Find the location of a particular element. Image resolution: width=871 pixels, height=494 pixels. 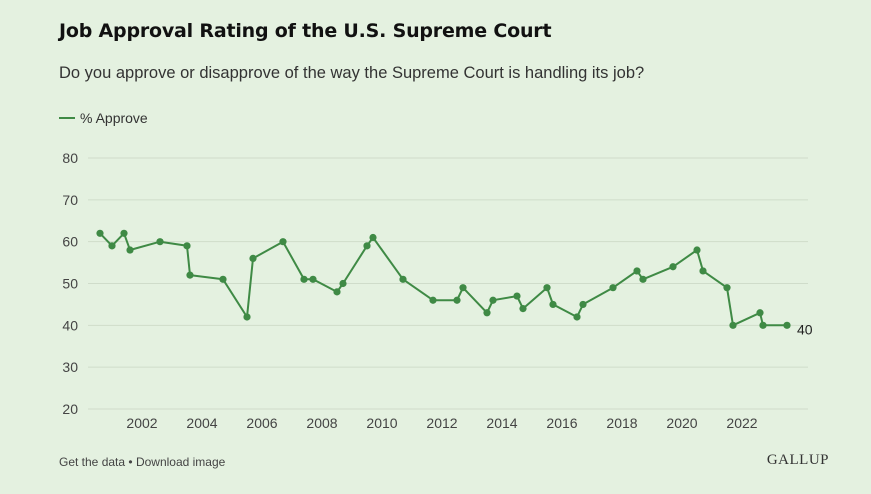

legend-swatch is located at coordinates (67, 118).